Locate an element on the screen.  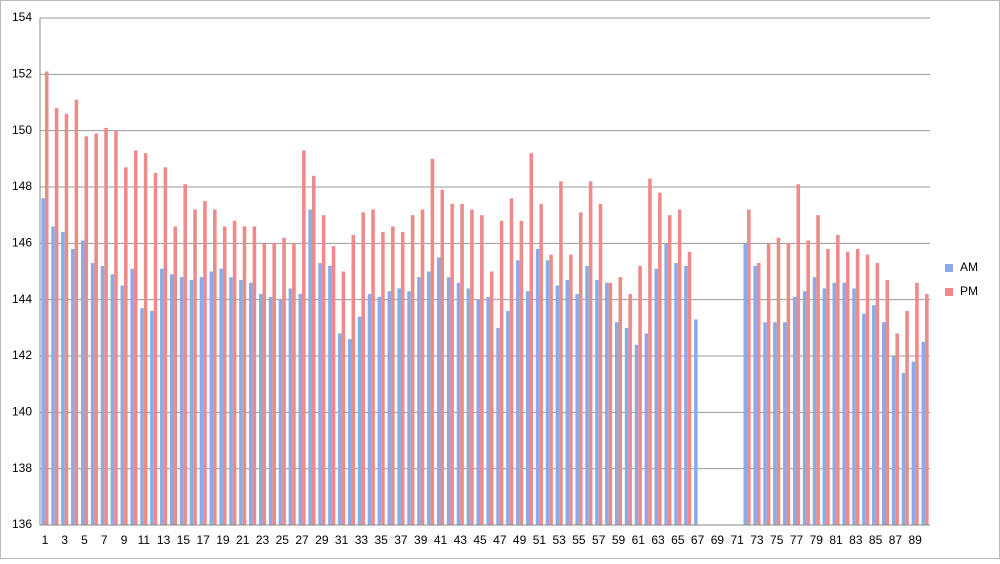
x-tick-label: 53 is located at coordinates (559, 540).